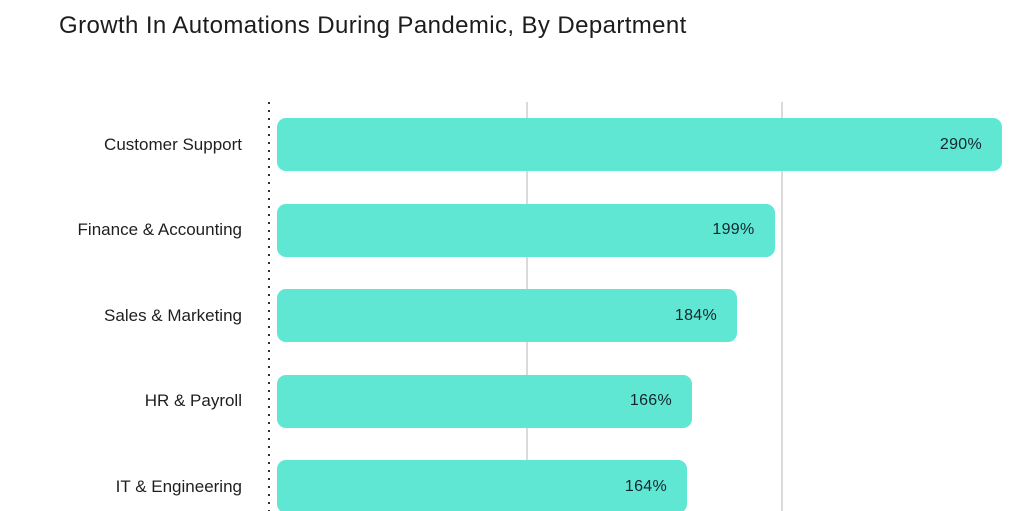 Image resolution: width=1026 pixels, height=511 pixels. I want to click on bar: 184%, so click(507, 315).